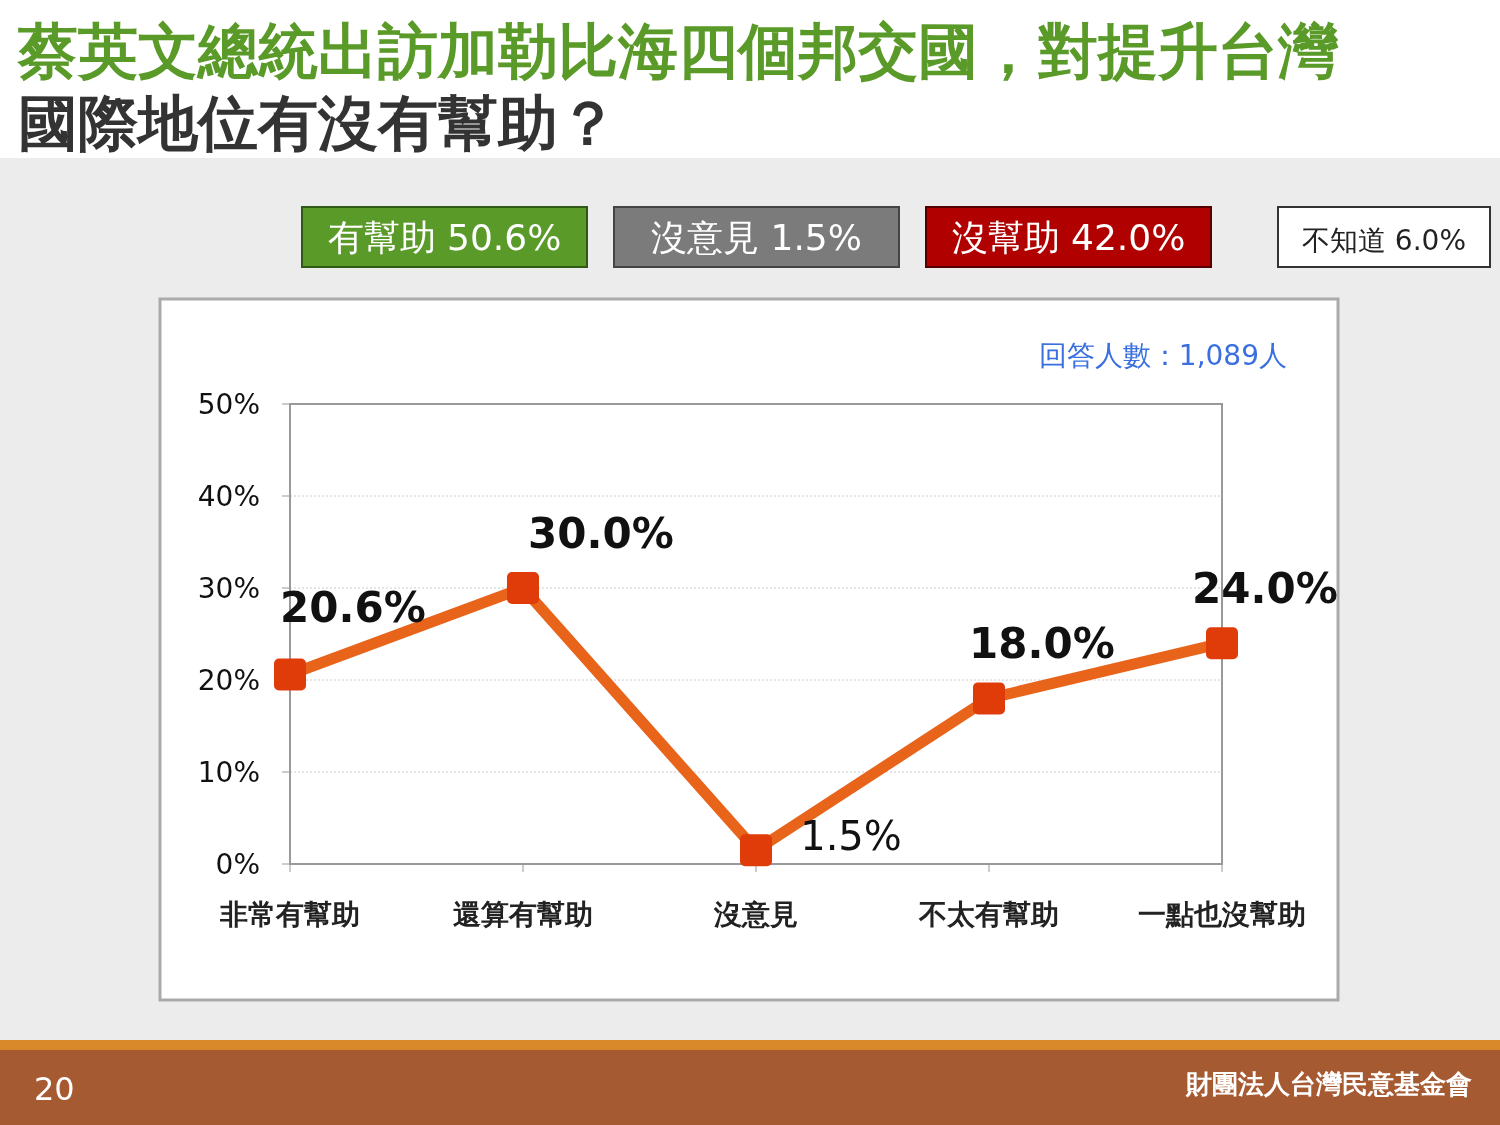 Image resolution: width=1500 pixels, height=1125 pixels. What do you see at coordinates (228, 680) in the screenshot?
I see `y-tick-label: 20%` at bounding box center [228, 680].